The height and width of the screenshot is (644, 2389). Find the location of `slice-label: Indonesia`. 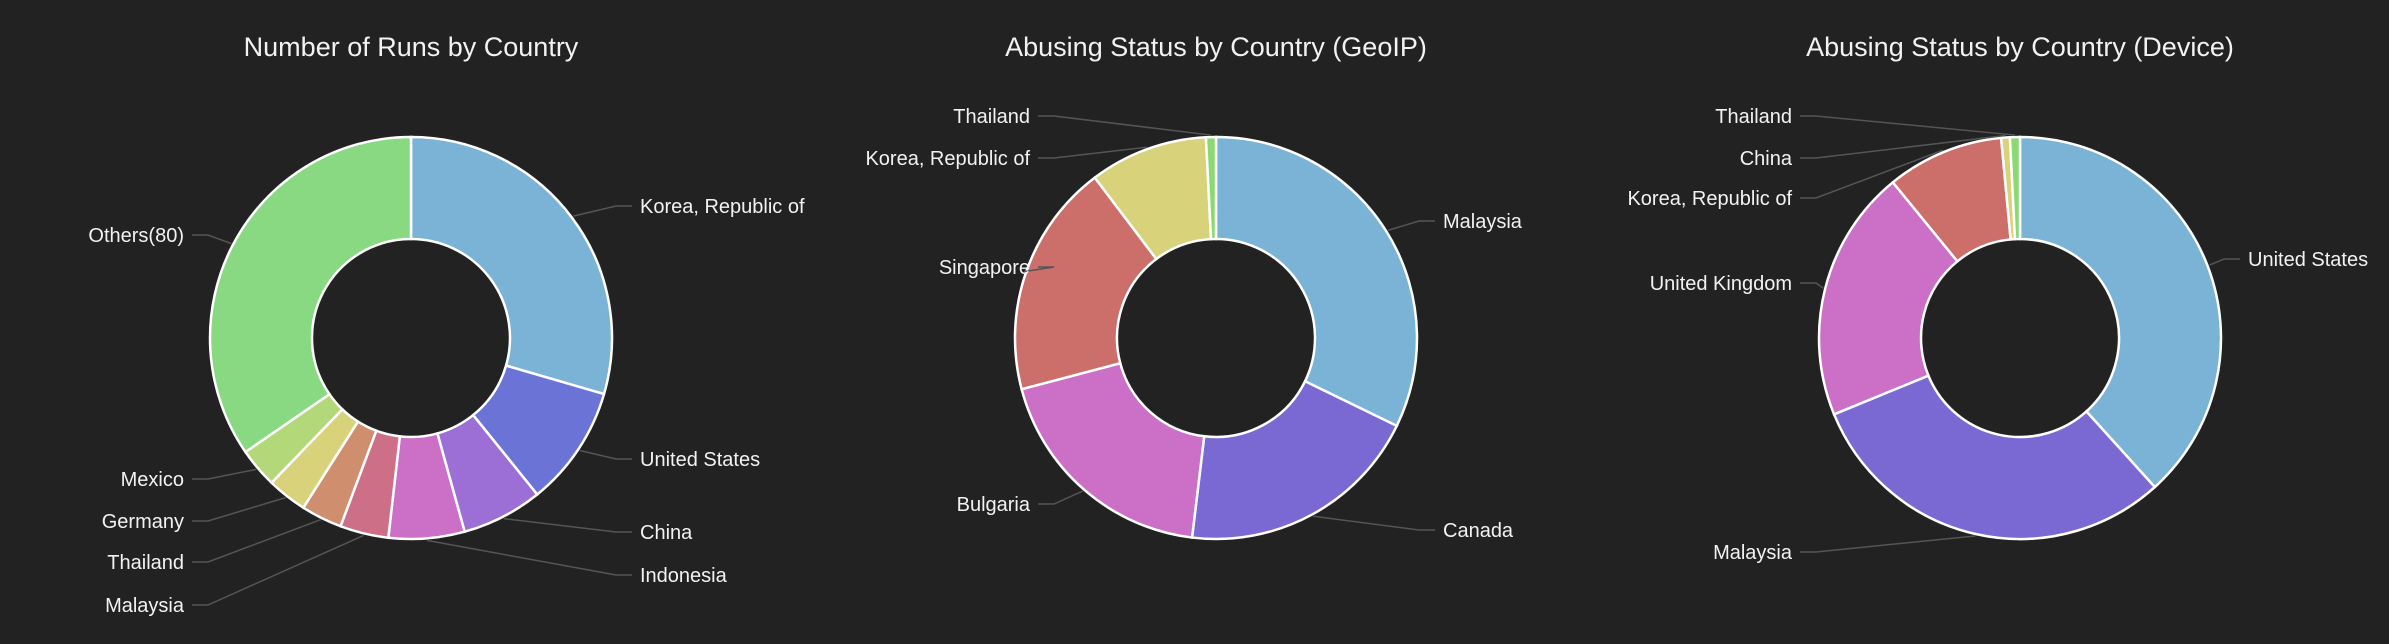

slice-label: Indonesia is located at coordinates (684, 576).